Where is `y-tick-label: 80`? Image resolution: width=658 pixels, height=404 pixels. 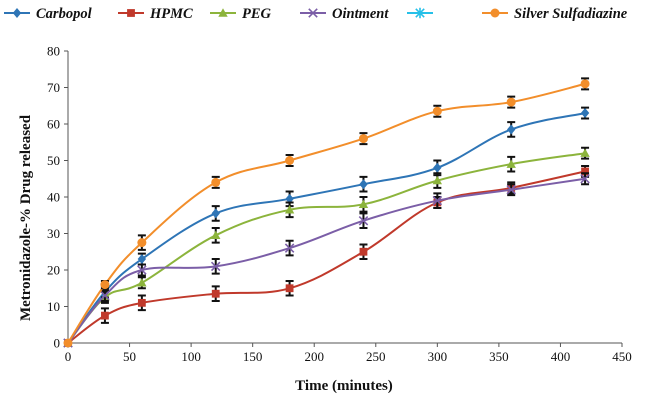 y-tick-label: 80 is located at coordinates (53, 51).